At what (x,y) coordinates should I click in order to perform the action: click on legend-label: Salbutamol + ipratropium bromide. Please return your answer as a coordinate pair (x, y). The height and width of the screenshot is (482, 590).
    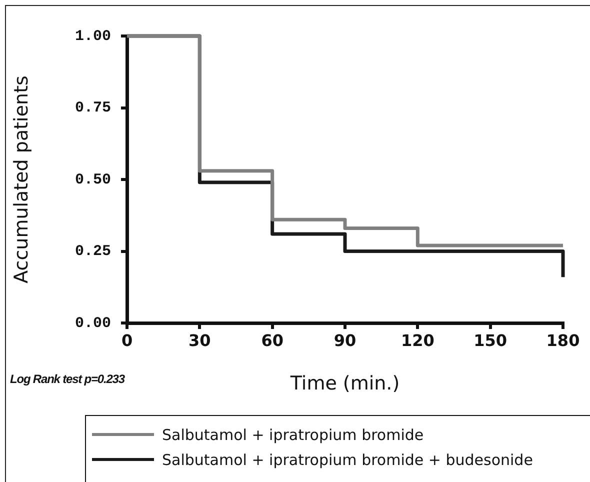
    Looking at the image, I should click on (293, 435).